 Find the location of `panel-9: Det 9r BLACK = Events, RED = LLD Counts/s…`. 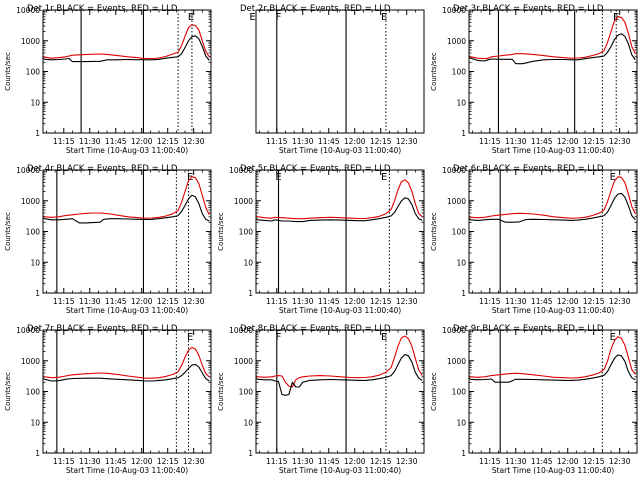

panel-9: Det 9r BLACK = Events, RED = LLD Counts/s… is located at coordinates (534, 399).